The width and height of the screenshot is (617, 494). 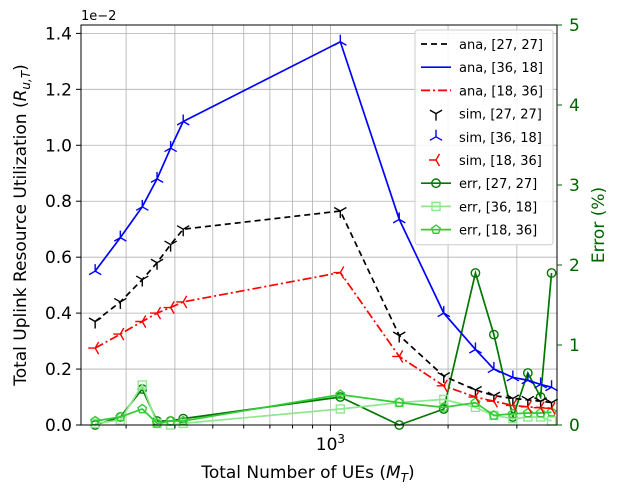 I want to click on legend-item: err, [18, 36], so click(x=479, y=231).